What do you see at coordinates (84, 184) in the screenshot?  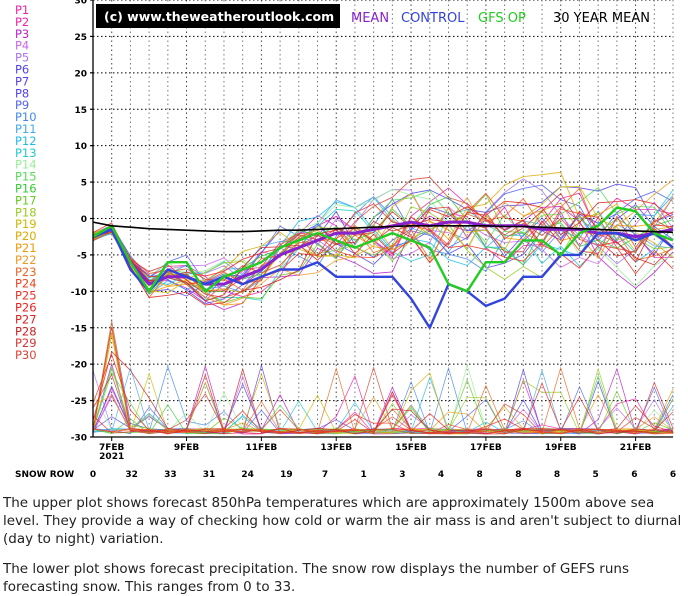 I see `y-tick-label: 5` at bounding box center [84, 184].